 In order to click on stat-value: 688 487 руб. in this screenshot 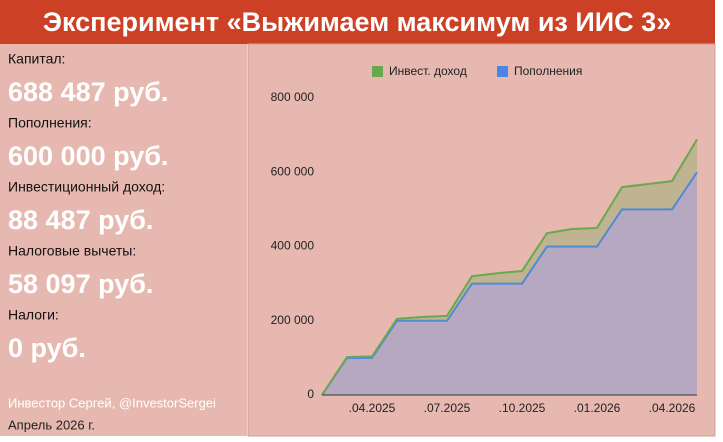, I will do `click(88, 92)`.